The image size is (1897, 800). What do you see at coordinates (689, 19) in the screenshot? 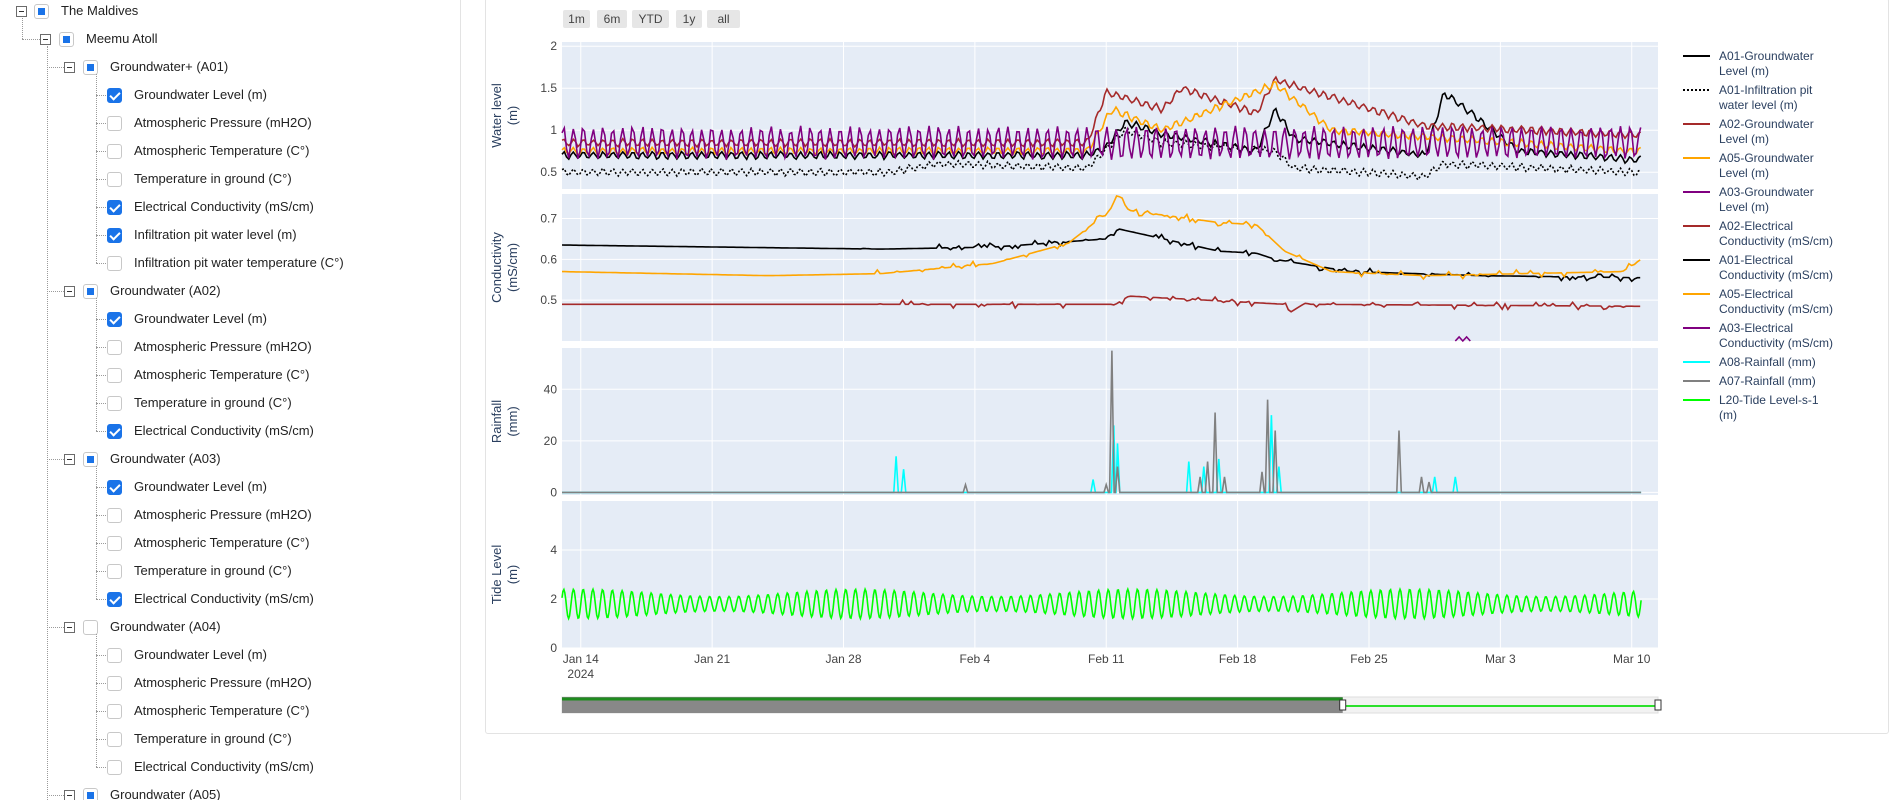
I see `range-button: 1y` at bounding box center [689, 19].